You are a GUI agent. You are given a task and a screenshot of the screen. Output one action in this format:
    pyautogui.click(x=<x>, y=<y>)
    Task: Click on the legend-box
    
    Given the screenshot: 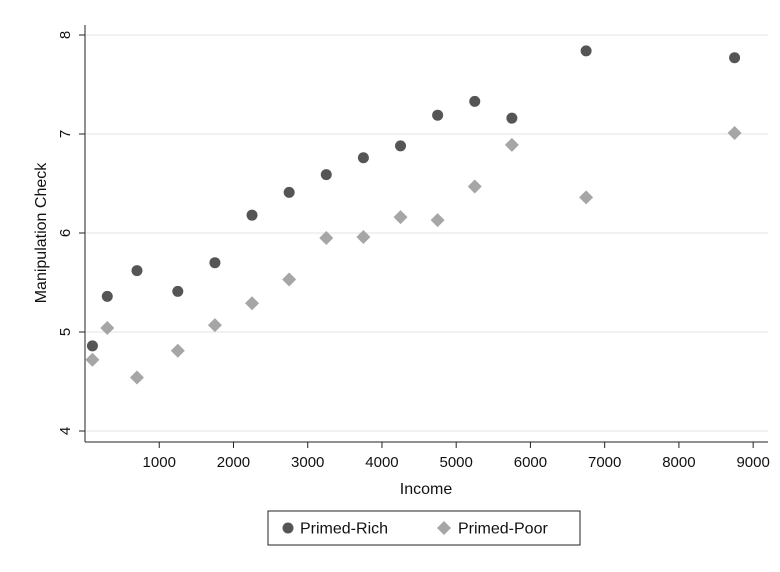 What is the action you would take?
    pyautogui.click(x=424, y=528)
    